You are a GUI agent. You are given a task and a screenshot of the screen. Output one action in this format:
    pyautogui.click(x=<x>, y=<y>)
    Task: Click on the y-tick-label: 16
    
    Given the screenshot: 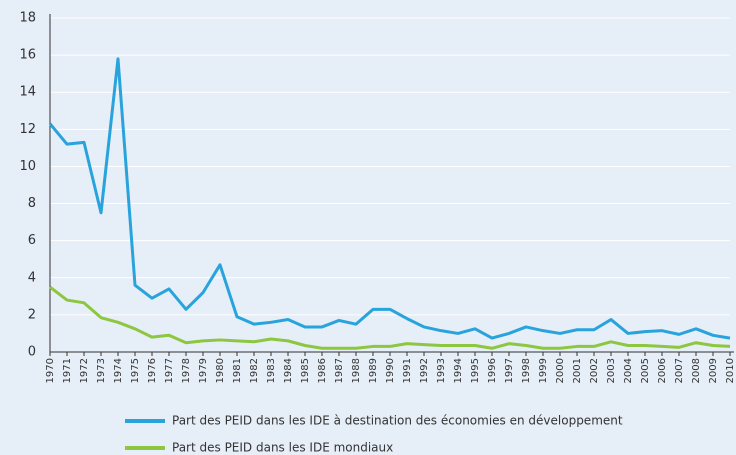 What is the action you would take?
    pyautogui.click(x=27, y=55)
    